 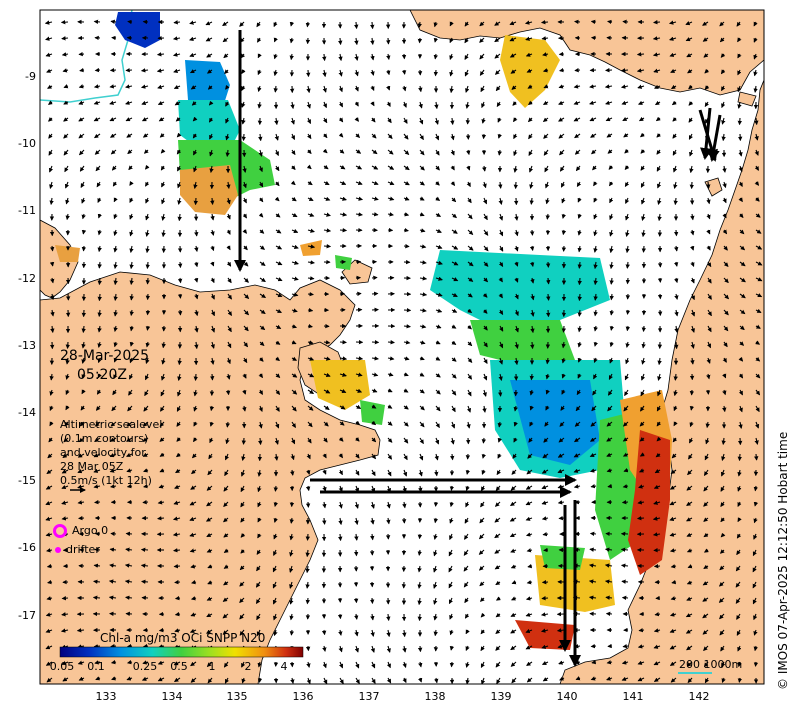 What do you see at coordinates (179, 666) in the screenshot?
I see `colorbar-tick: 0.5` at bounding box center [179, 666].